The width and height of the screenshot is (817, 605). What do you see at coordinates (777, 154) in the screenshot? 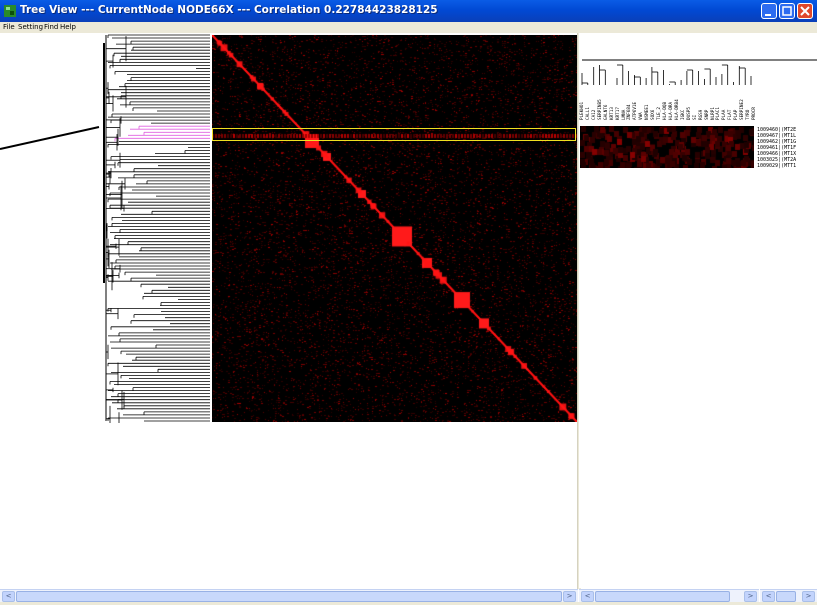
I see `gene-label: 1009466|(MT1X` at bounding box center [777, 154].